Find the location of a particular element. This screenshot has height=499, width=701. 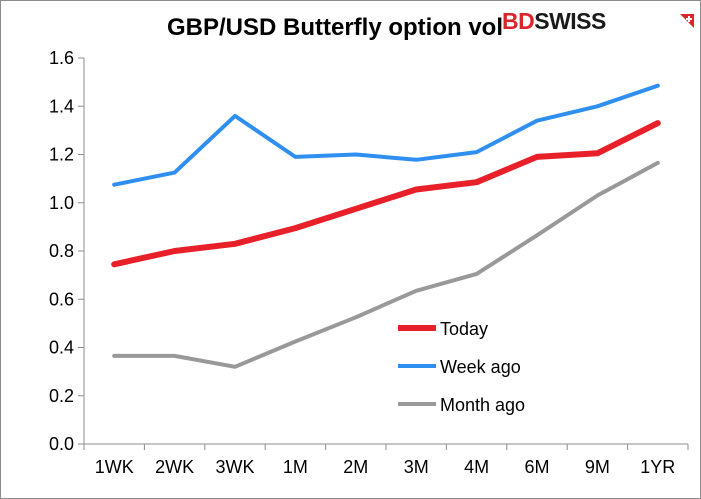

x-tick-label: 1M is located at coordinates (295, 467).